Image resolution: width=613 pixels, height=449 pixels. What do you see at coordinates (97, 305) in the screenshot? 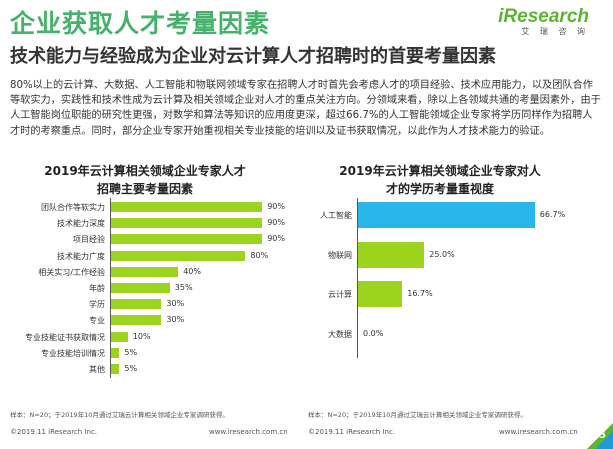
I see `chart1-category-label: 学历` at bounding box center [97, 305].